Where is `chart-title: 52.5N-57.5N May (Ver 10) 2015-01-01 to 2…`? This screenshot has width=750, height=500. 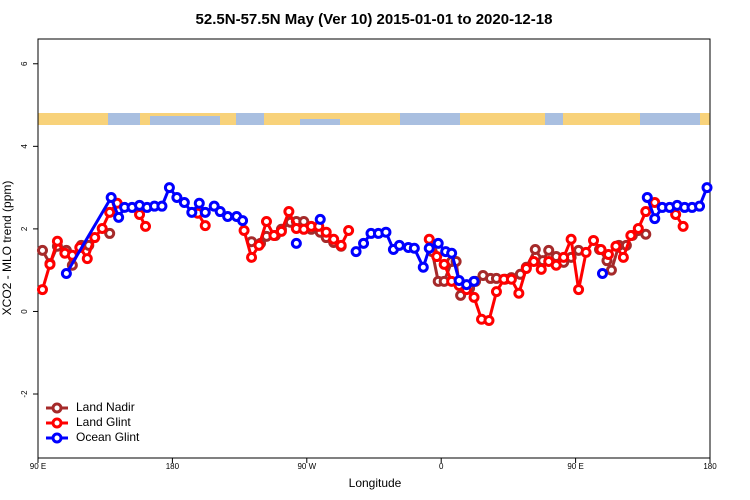 chart-title: 52.5N-57.5N May (Ver 10) 2015-01-01 to 2… is located at coordinates (374, 19).